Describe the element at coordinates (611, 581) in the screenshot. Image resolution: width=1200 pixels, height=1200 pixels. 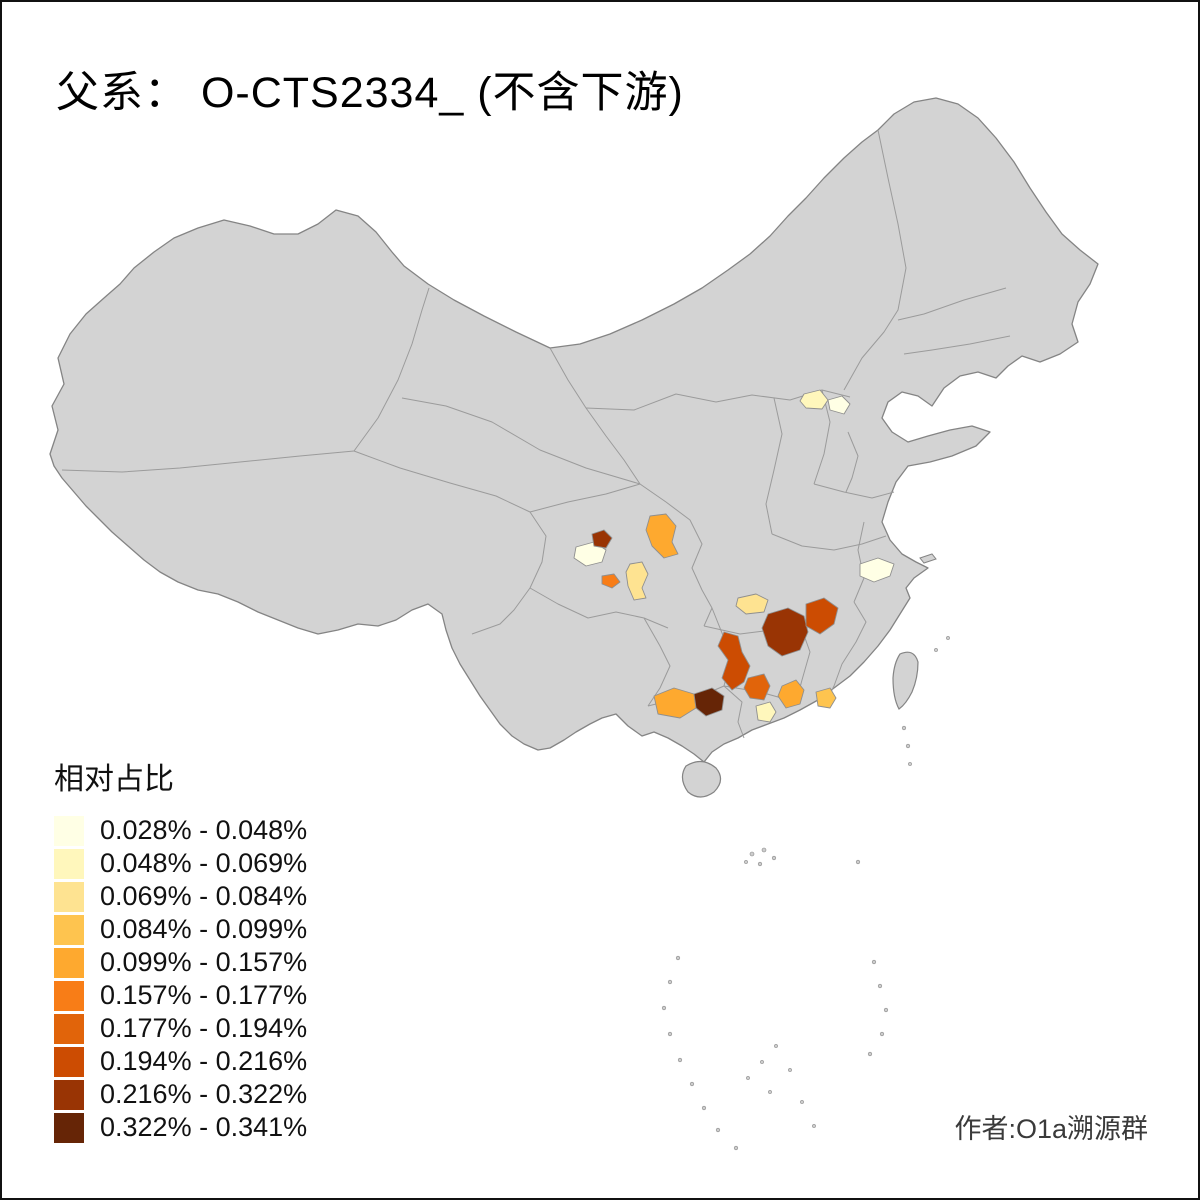
I see `region-sichuan-orange-spot` at that location.